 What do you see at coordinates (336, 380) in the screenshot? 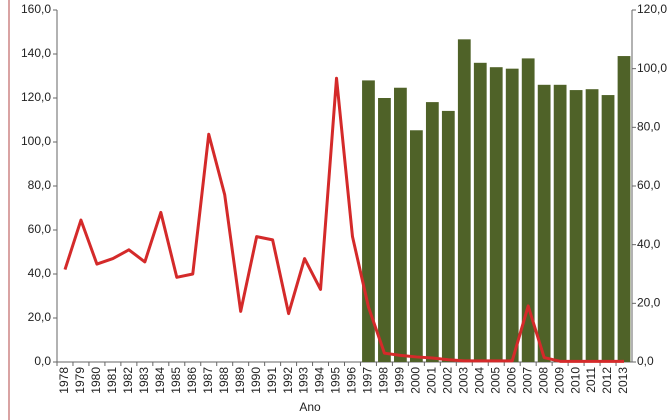
I see `x-tick-label: 1995` at bounding box center [336, 380].